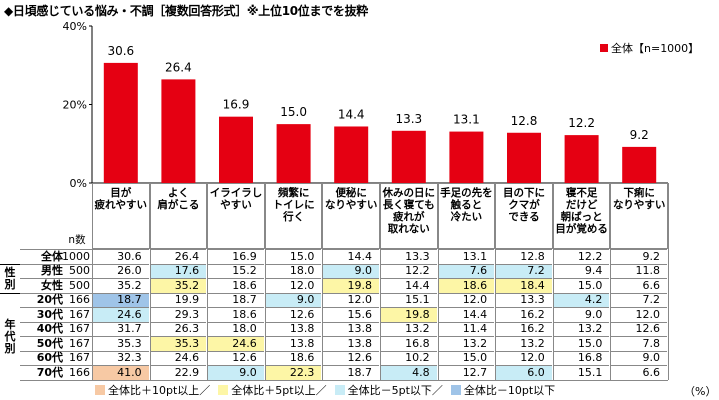  Describe the element at coordinates (509, 390) in the screenshot. I see `highlight-label: 全体比－10pt以下` at that location.